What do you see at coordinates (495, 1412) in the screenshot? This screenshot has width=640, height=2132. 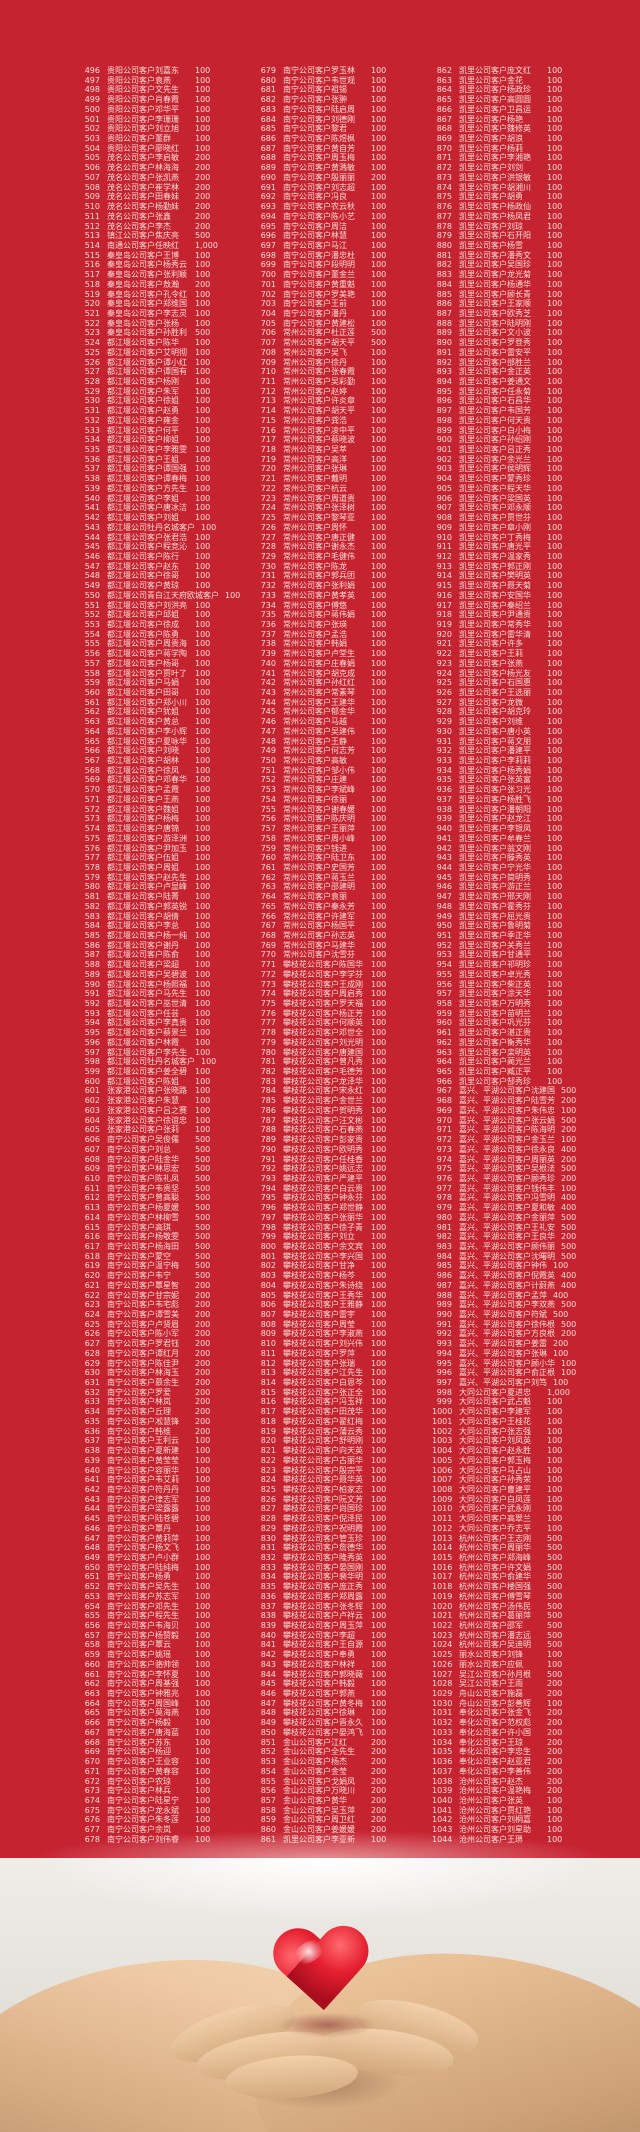 I see `donor-name: 大同公司客户李建军` at bounding box center [495, 1412].